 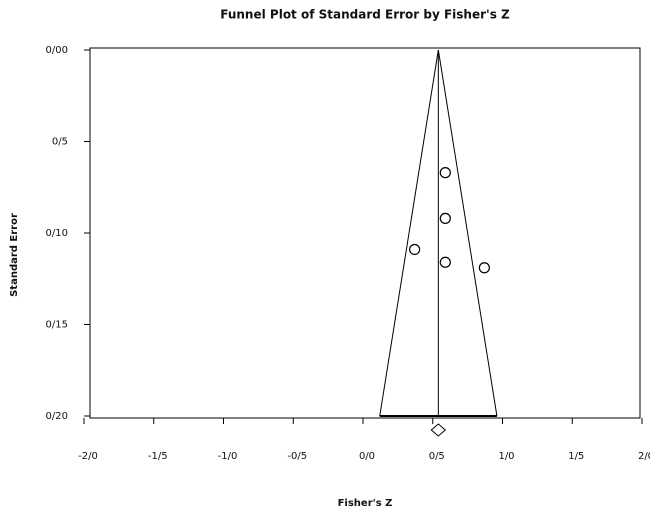 I want to click on y-tick-label: 0/15, so click(x=57, y=325).